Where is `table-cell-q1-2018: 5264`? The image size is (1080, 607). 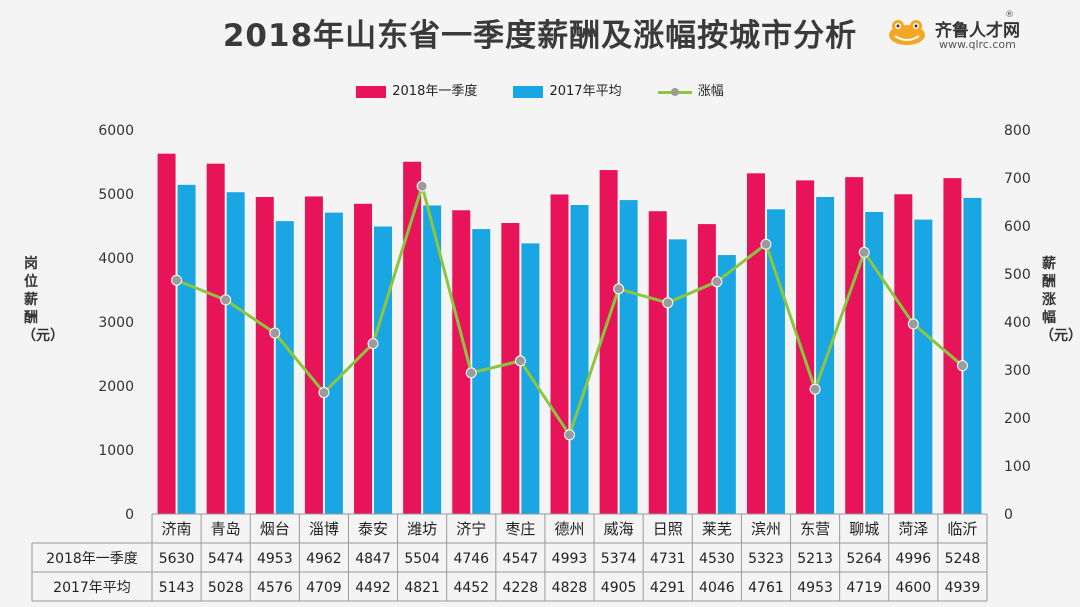 table-cell-q1-2018: 5264 is located at coordinates (864, 559).